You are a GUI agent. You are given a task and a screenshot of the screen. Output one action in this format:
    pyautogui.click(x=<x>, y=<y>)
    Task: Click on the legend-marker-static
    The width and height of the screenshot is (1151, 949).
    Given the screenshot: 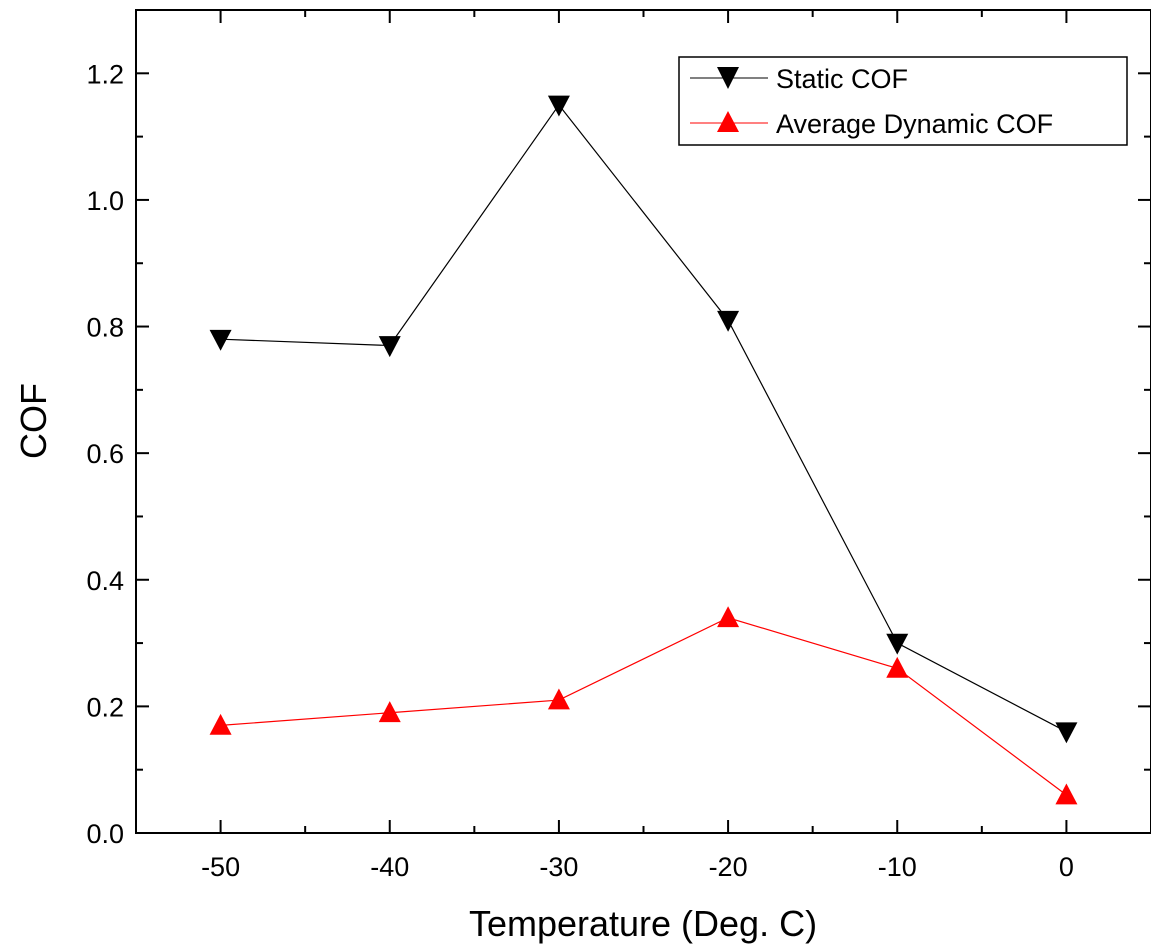 What is the action you would take?
    pyautogui.click(x=728, y=78)
    